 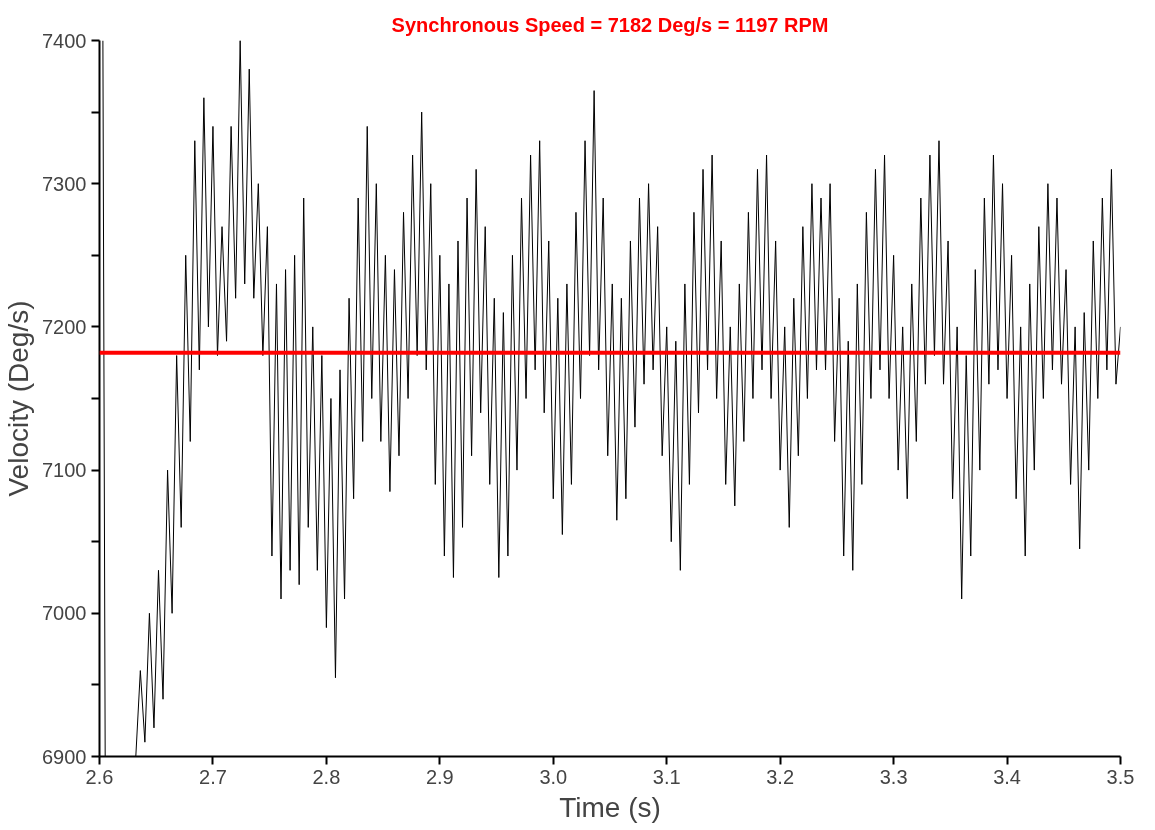 What do you see at coordinates (893, 776) in the screenshot?
I see `x-tick-label: 3.3` at bounding box center [893, 776].